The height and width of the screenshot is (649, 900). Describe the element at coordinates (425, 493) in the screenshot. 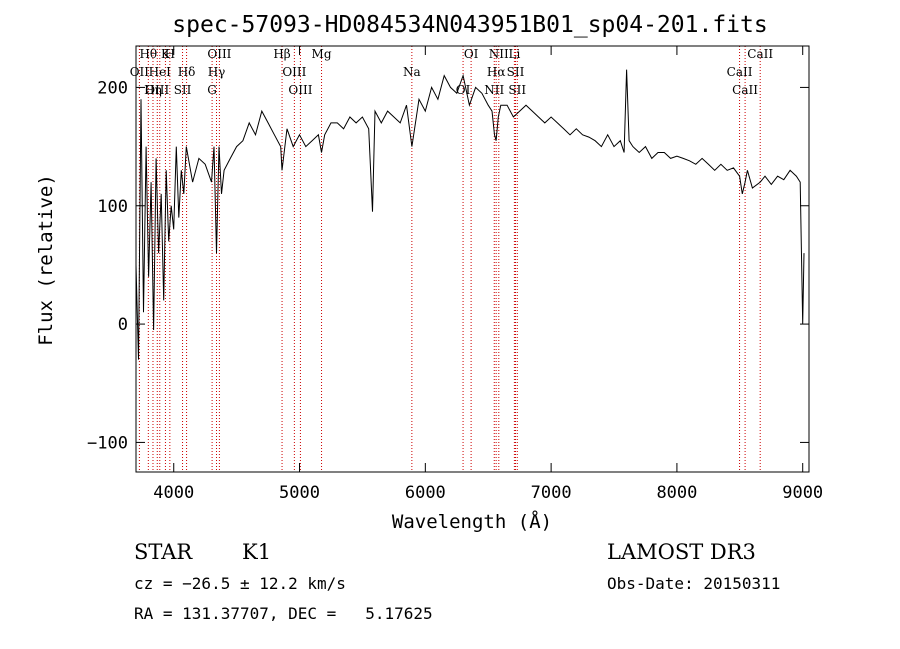

I see `x-tick-label: 6000` at that location.